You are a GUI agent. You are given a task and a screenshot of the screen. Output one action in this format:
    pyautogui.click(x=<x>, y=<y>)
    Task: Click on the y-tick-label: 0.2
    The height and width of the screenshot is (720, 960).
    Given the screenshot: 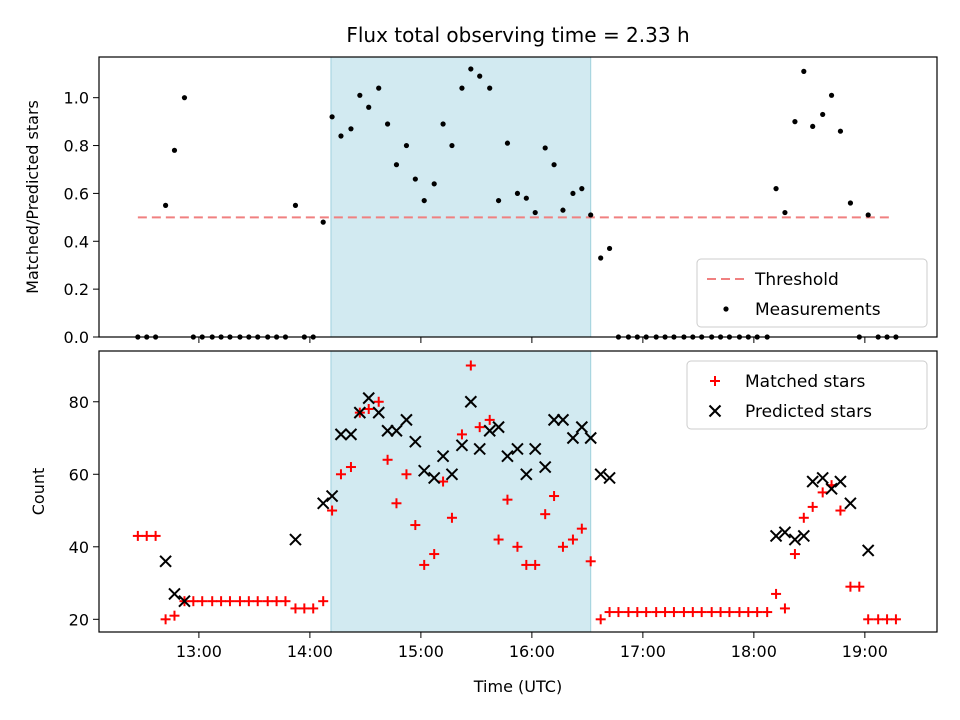 What is the action you would take?
    pyautogui.click(x=76, y=289)
    